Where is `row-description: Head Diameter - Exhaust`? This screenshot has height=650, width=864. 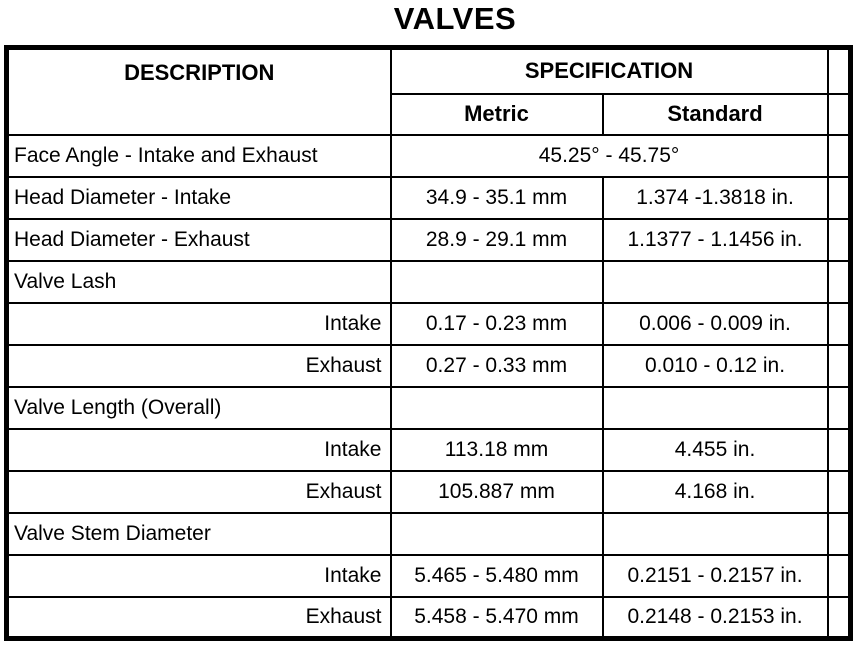 row-description: Head Diameter - Exhaust is located at coordinates (198, 239).